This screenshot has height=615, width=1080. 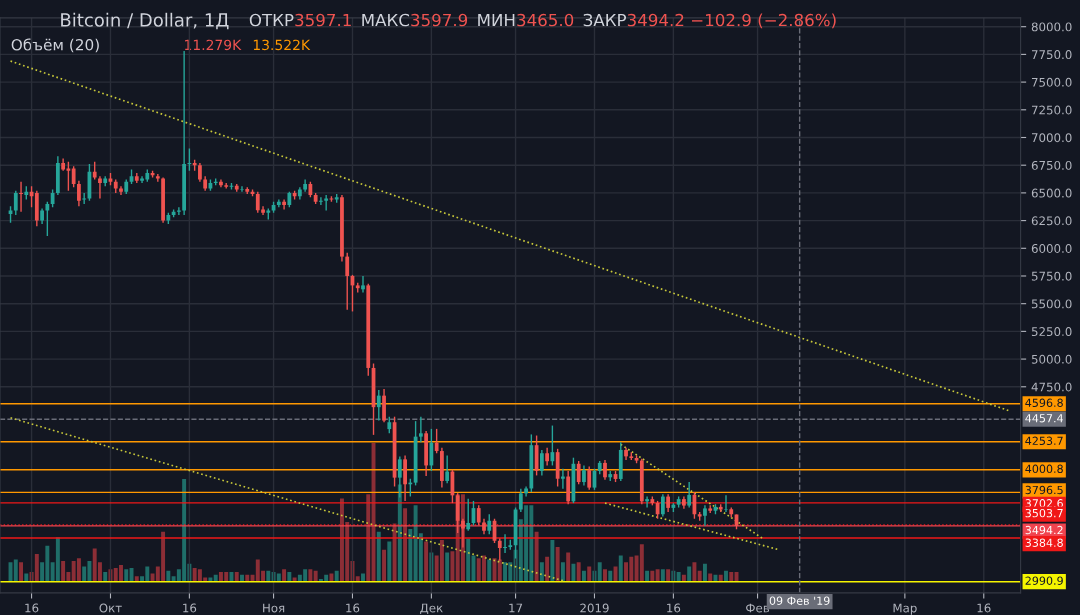 What do you see at coordinates (1044, 469) in the screenshot?
I see `ref-line-label: 4000.8` at bounding box center [1044, 469].